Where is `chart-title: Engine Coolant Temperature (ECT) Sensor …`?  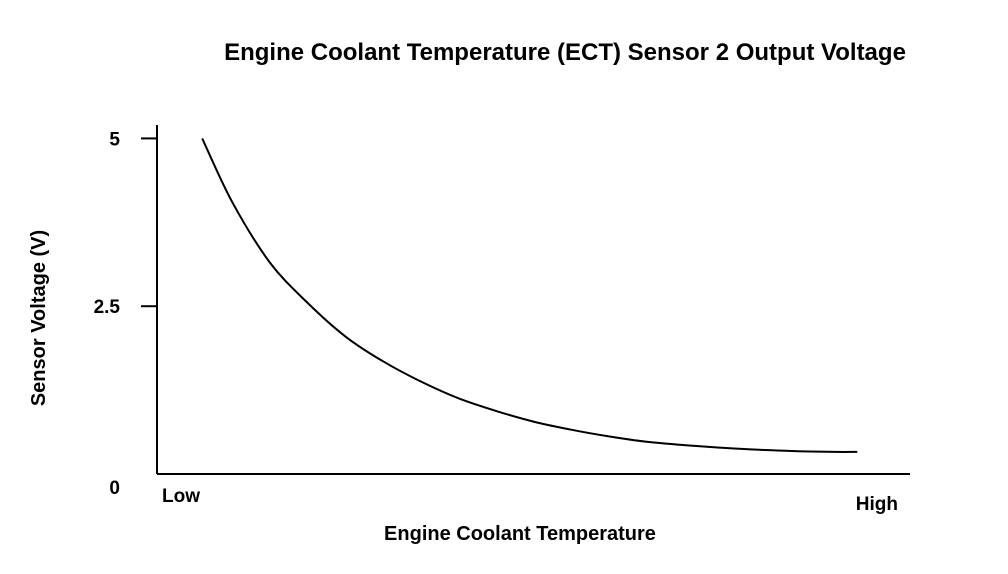 chart-title: Engine Coolant Temperature (ECT) Sensor … is located at coordinates (565, 52).